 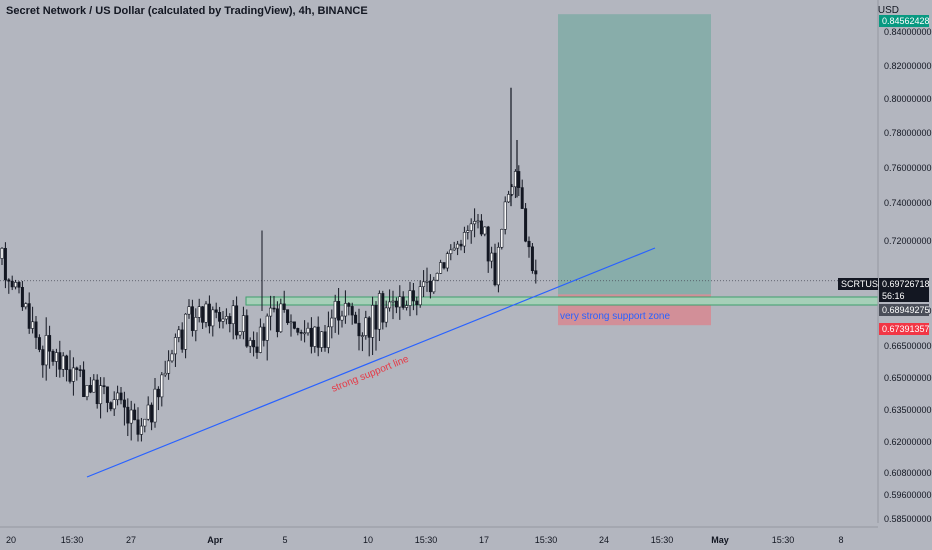 I want to click on x-tick-label: 17, so click(x=484, y=540).